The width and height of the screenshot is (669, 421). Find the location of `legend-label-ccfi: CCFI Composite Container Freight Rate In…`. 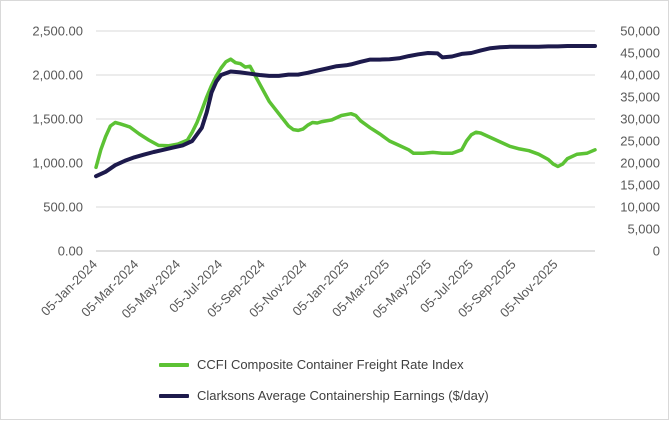

legend-label-ccfi: CCFI Composite Container Freight Rate In… is located at coordinates (330, 364).